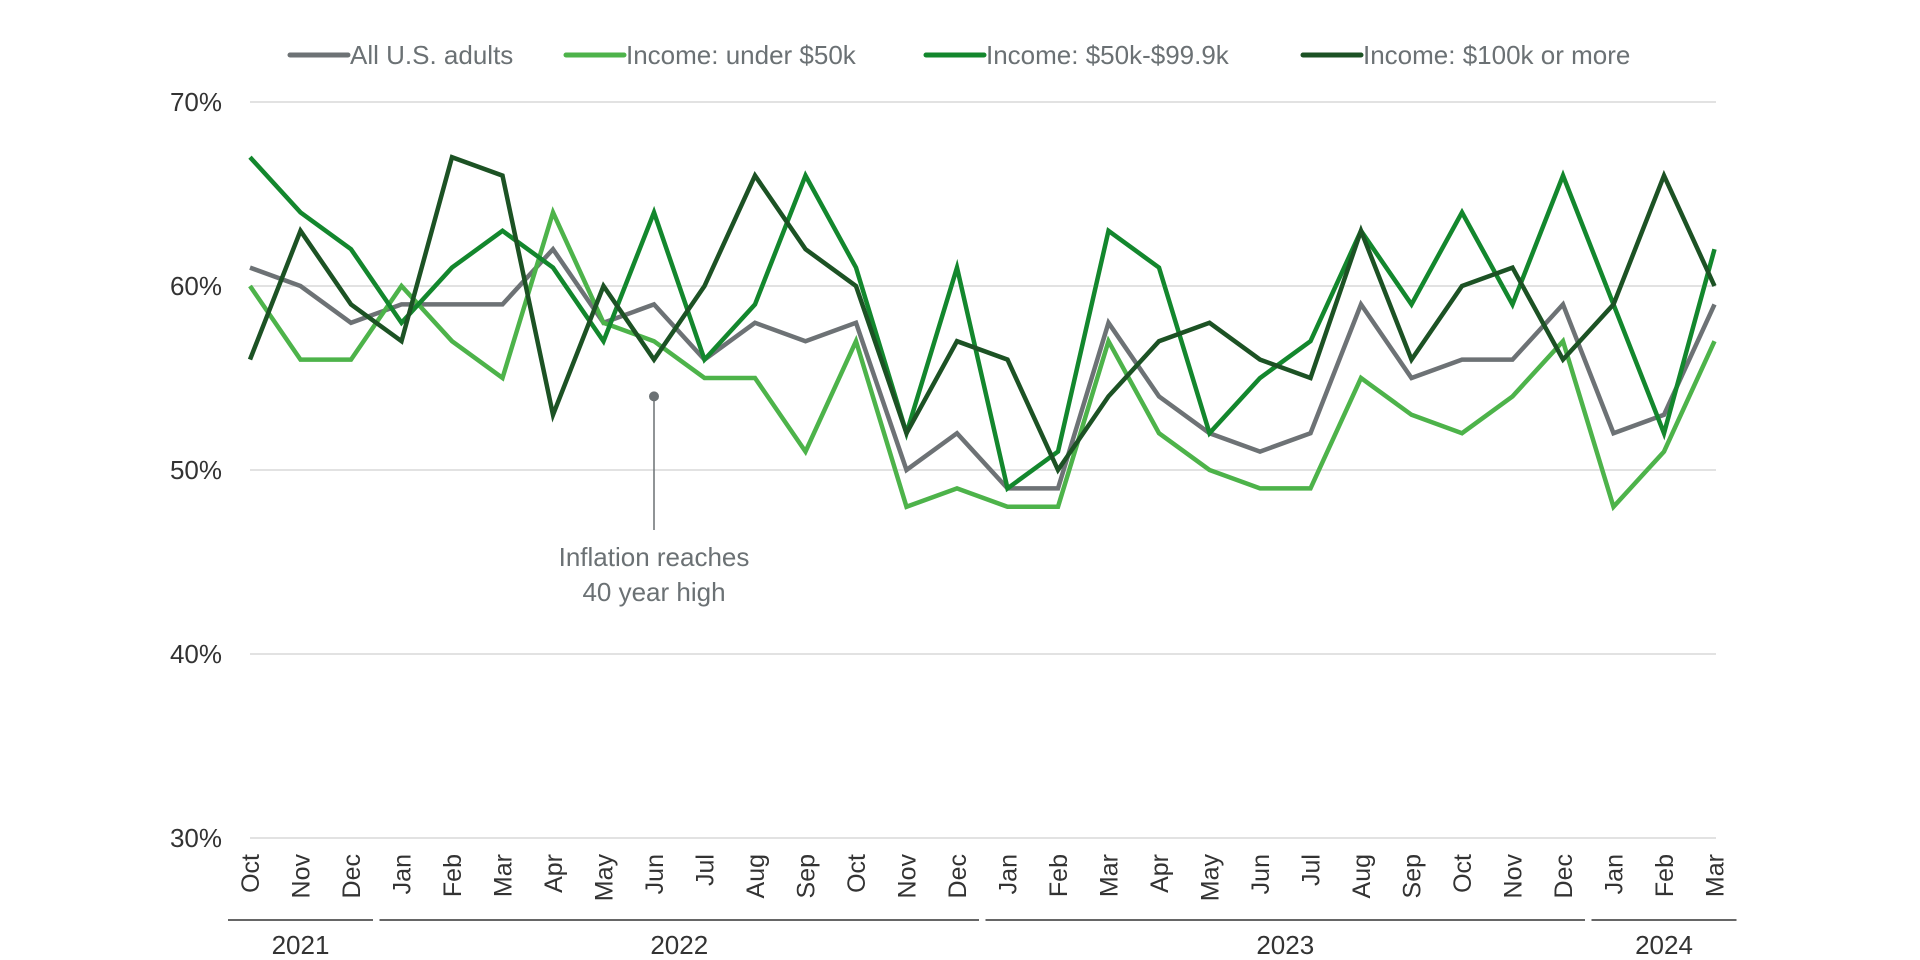 This screenshot has height=960, width=1920. What do you see at coordinates (1108, 55) in the screenshot?
I see `legend-label: Income: $50k-$99.9k` at bounding box center [1108, 55].